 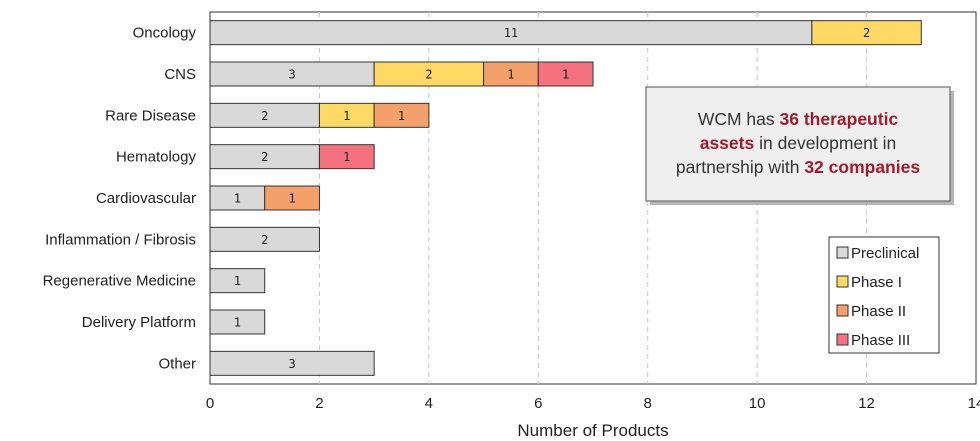 I want to click on x-tick-label-6: 6, so click(x=538, y=403).